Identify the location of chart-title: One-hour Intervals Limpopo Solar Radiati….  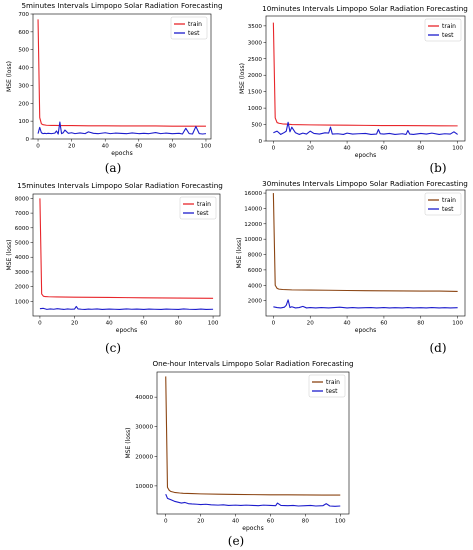
(252, 363).